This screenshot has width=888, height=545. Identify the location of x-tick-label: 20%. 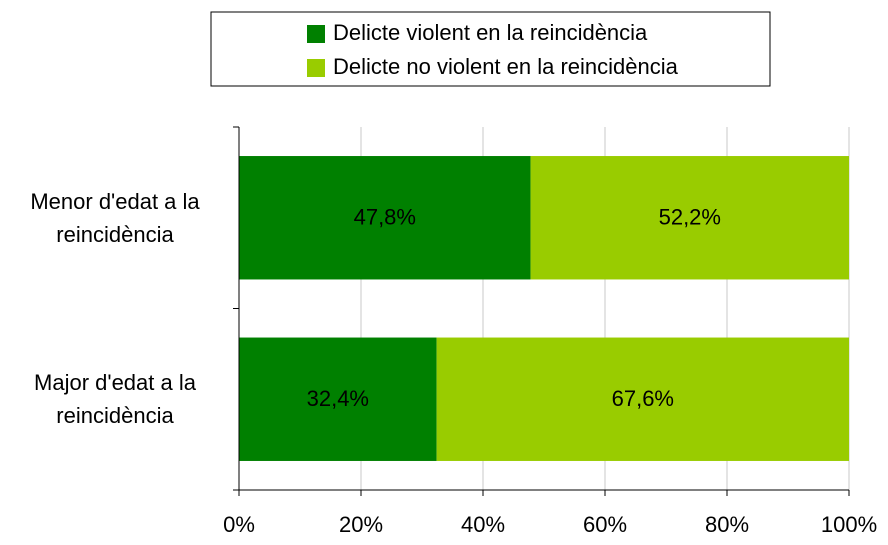
(361, 524).